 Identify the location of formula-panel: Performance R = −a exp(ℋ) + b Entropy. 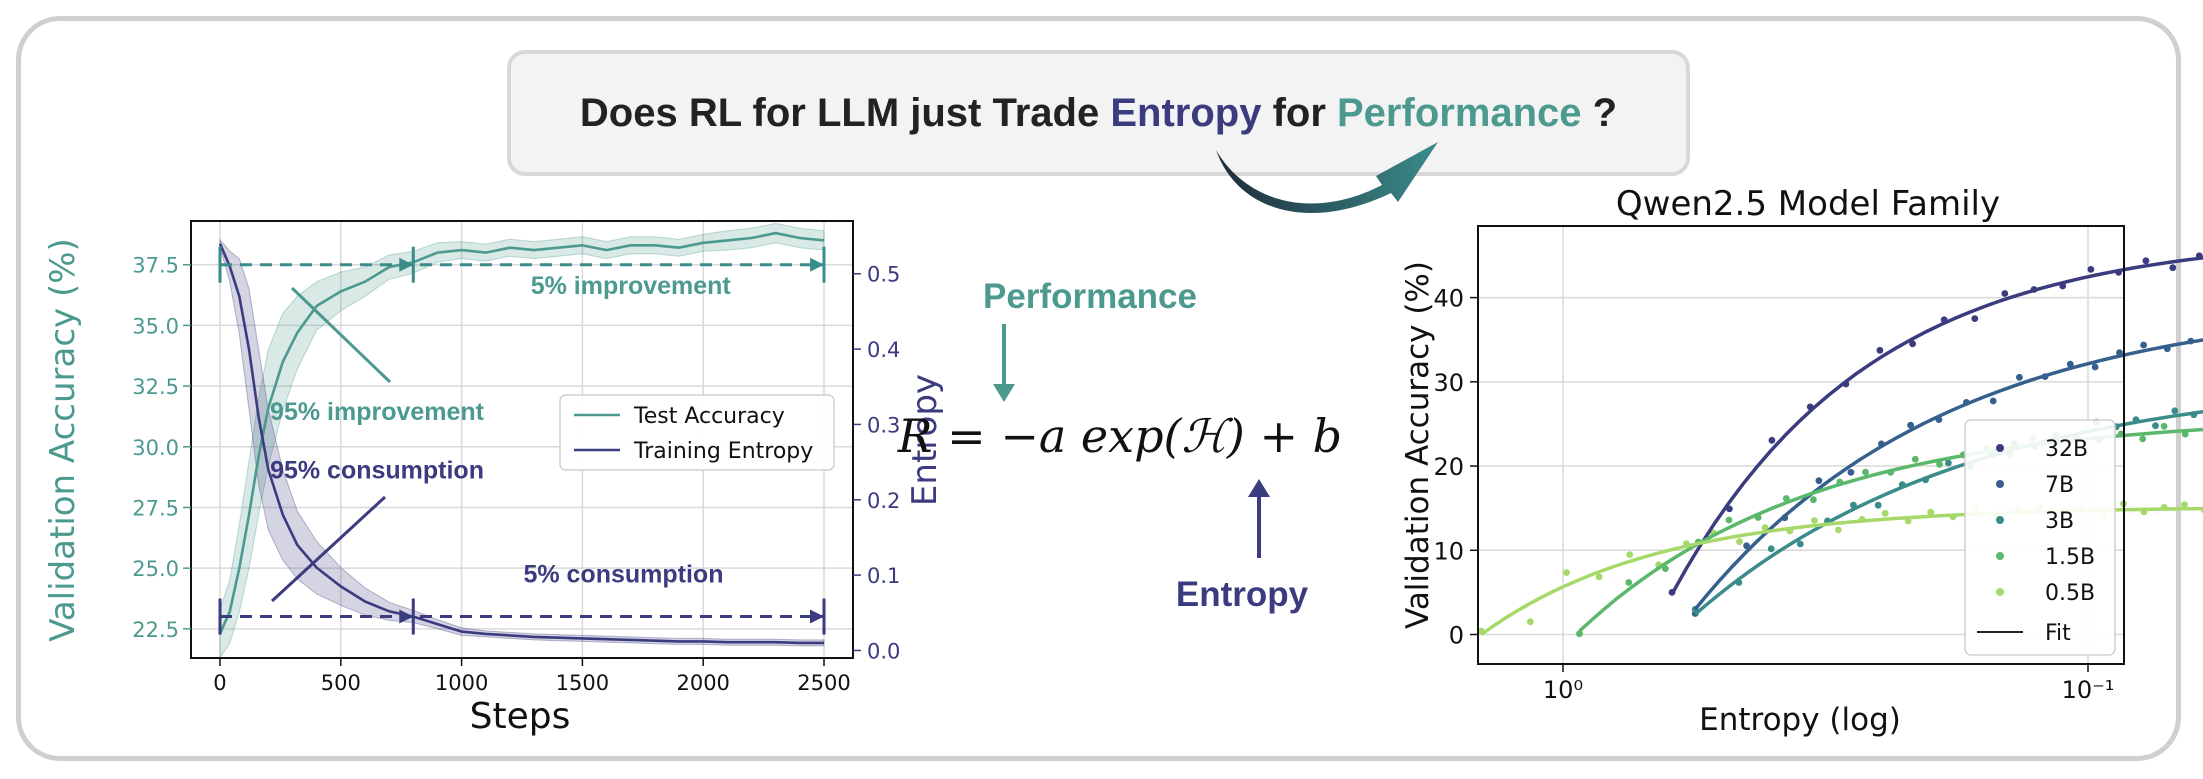
(1119, 445).